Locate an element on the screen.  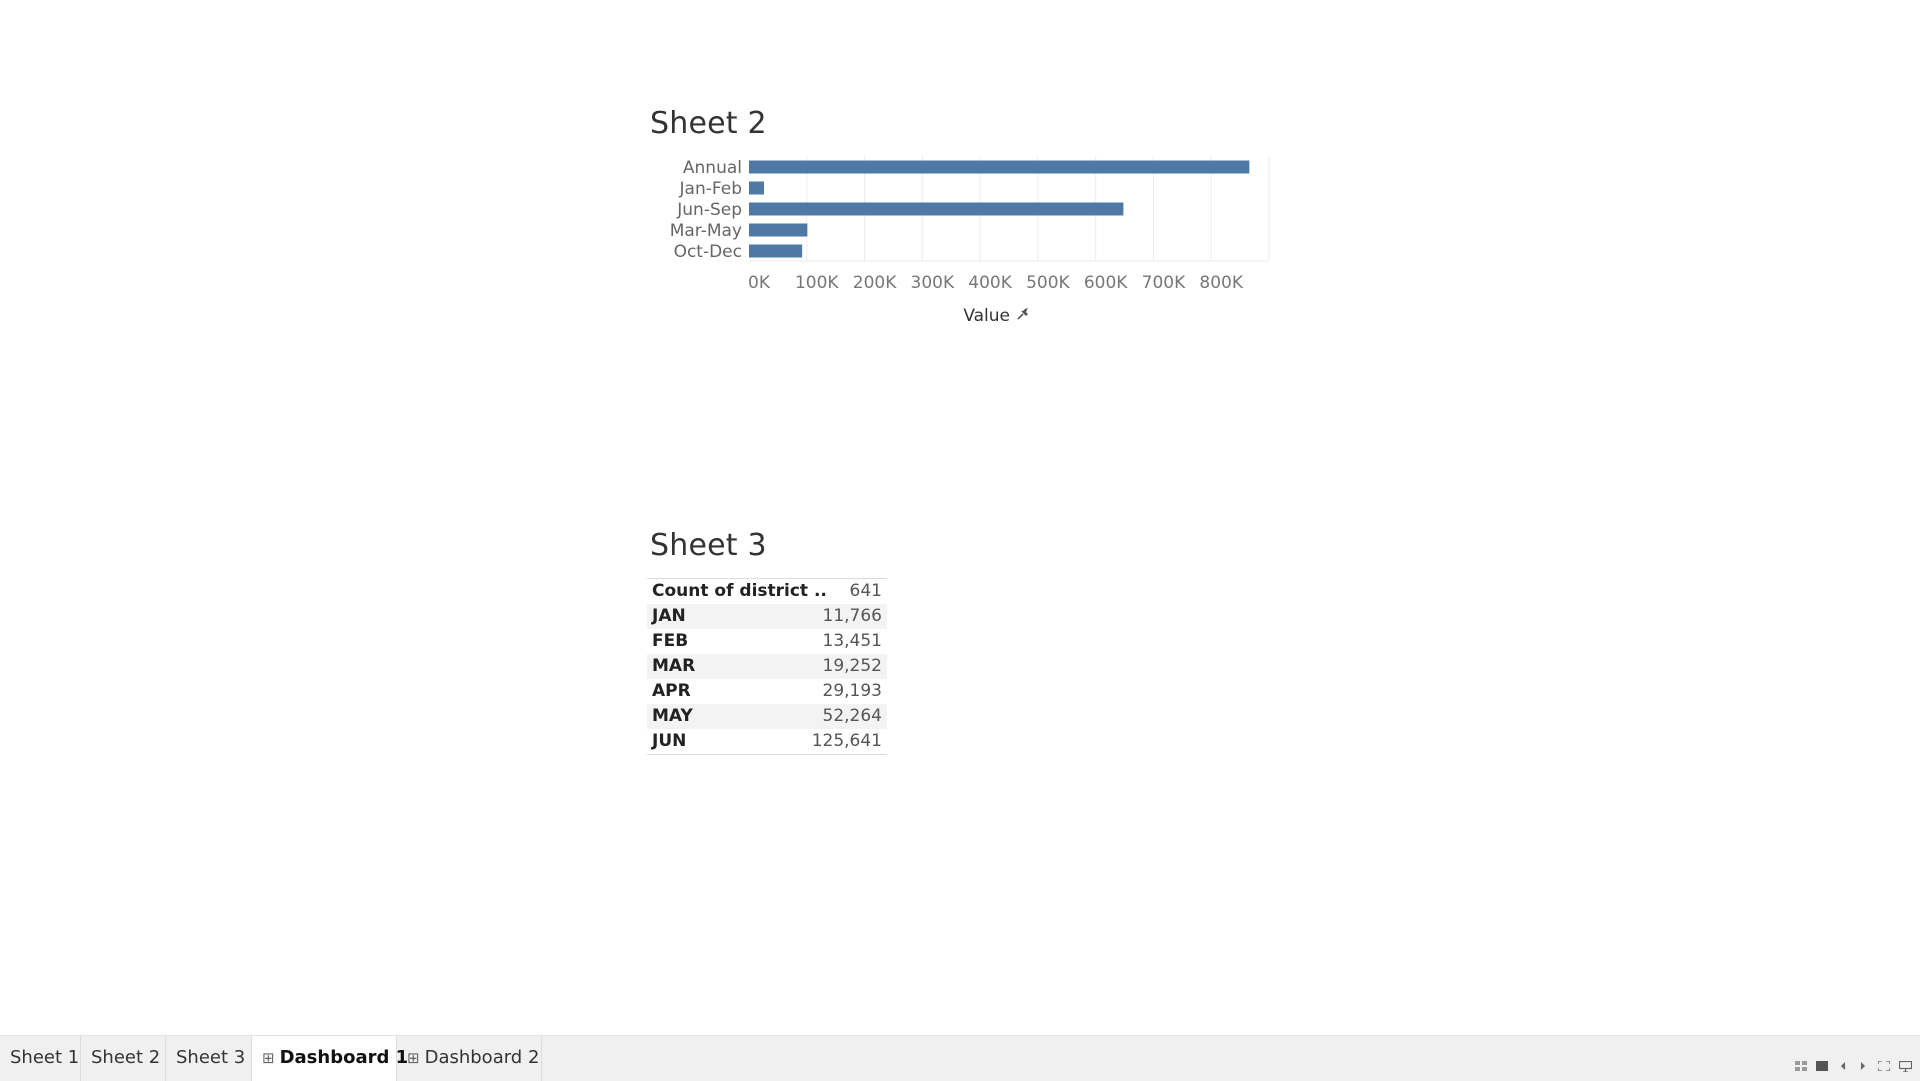
fullscreen-icon is located at coordinates (1884, 1066).